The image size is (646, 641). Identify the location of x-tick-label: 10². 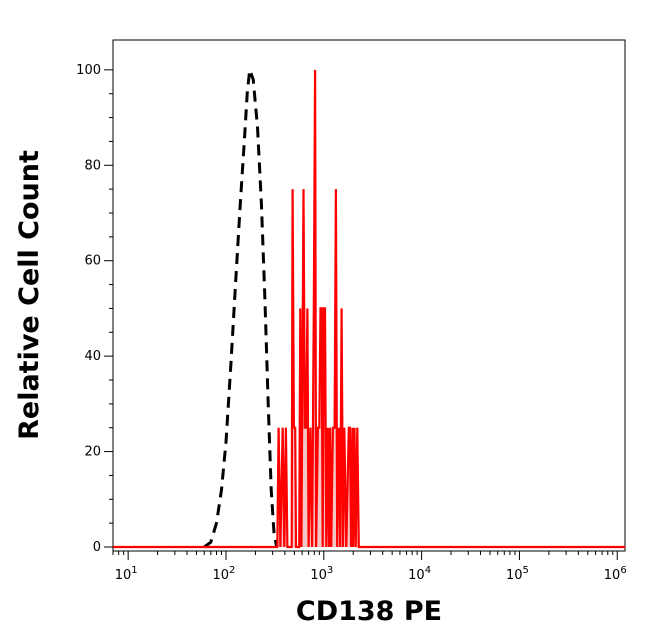
(224, 574).